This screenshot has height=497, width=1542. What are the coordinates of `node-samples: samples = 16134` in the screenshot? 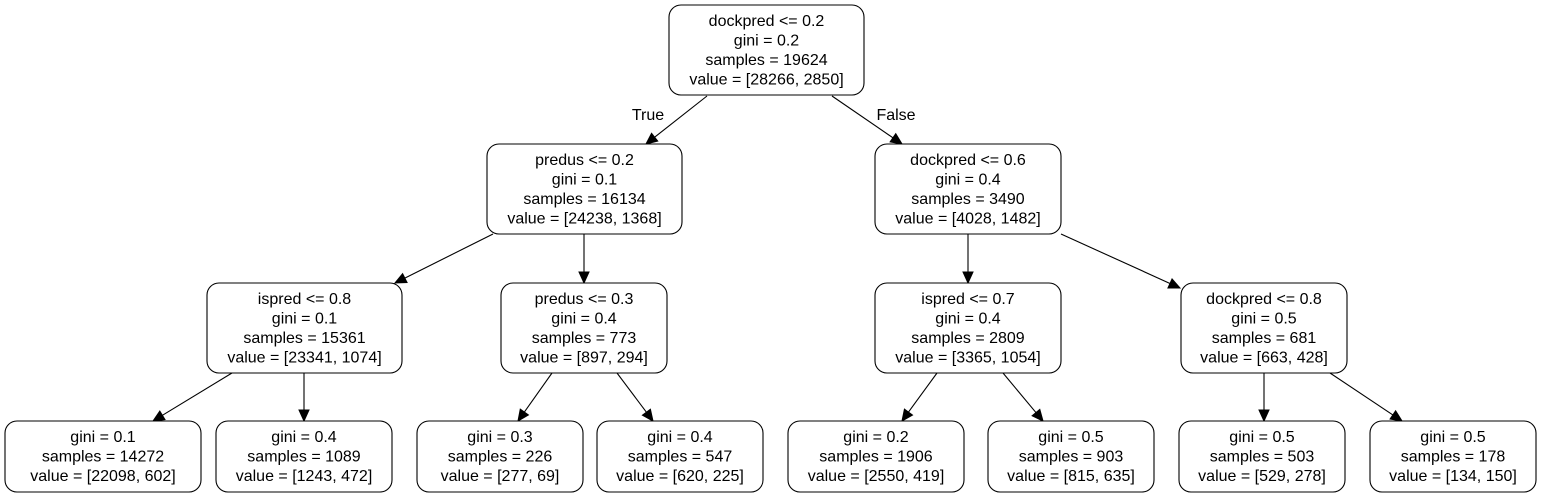 It's located at (584, 199).